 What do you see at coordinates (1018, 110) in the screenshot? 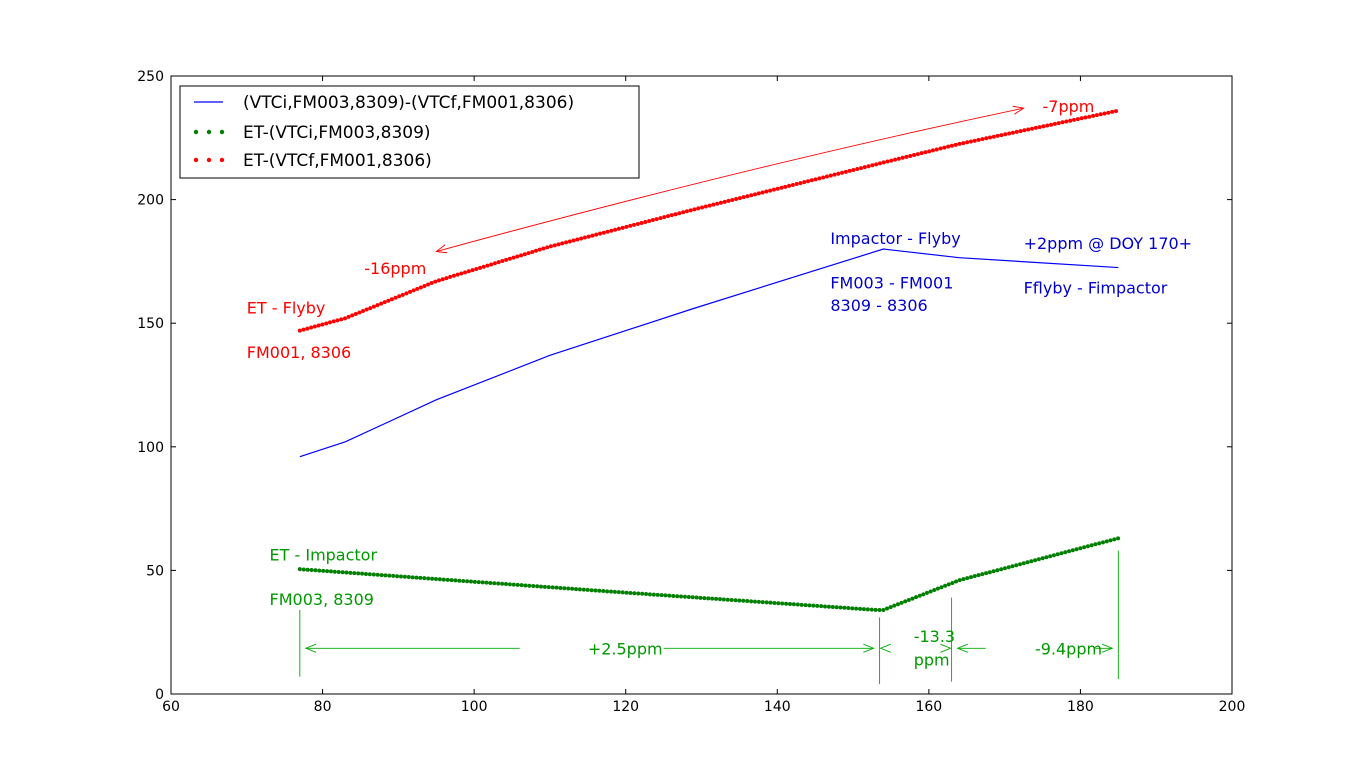
I see `red-arrow-head-right` at bounding box center [1018, 110].